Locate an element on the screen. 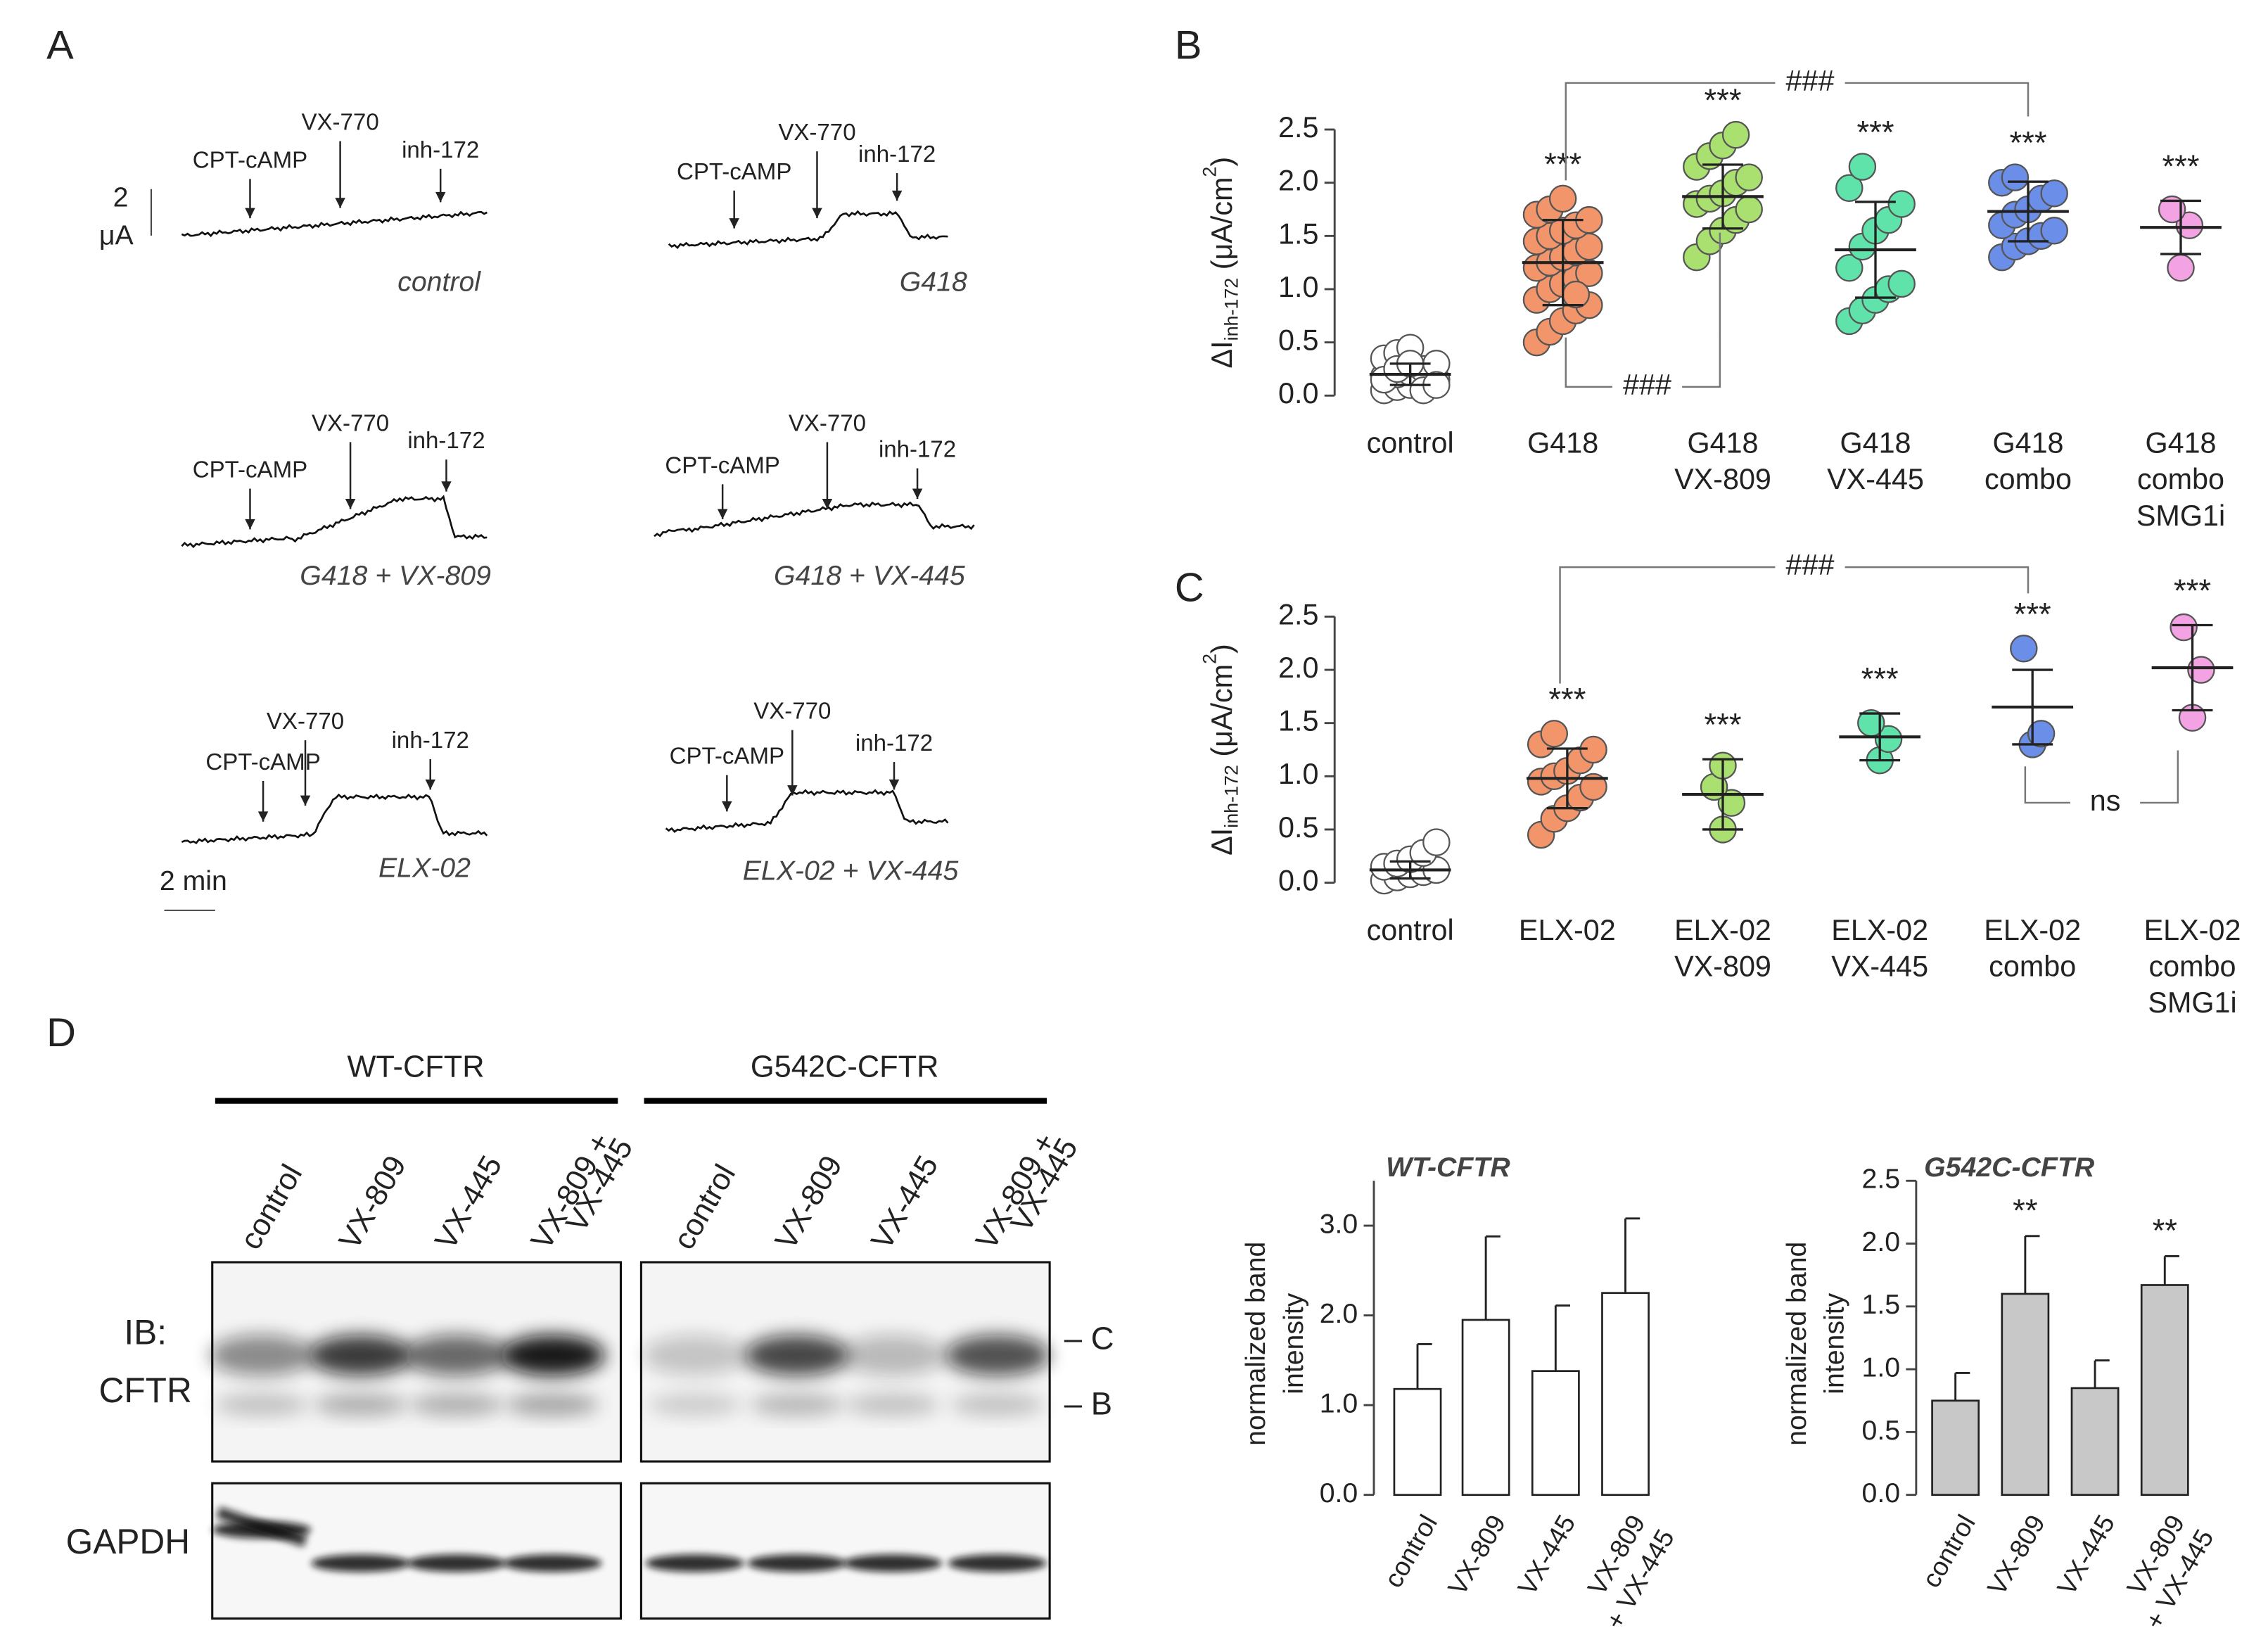 This screenshot has height=1652, width=2268. trace-name: G418 + VX-445 is located at coordinates (870, 575).